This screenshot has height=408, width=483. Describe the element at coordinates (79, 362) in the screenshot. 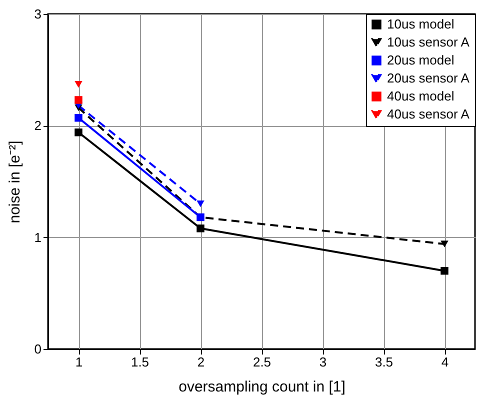

I see `x-tick-label: 1` at that location.